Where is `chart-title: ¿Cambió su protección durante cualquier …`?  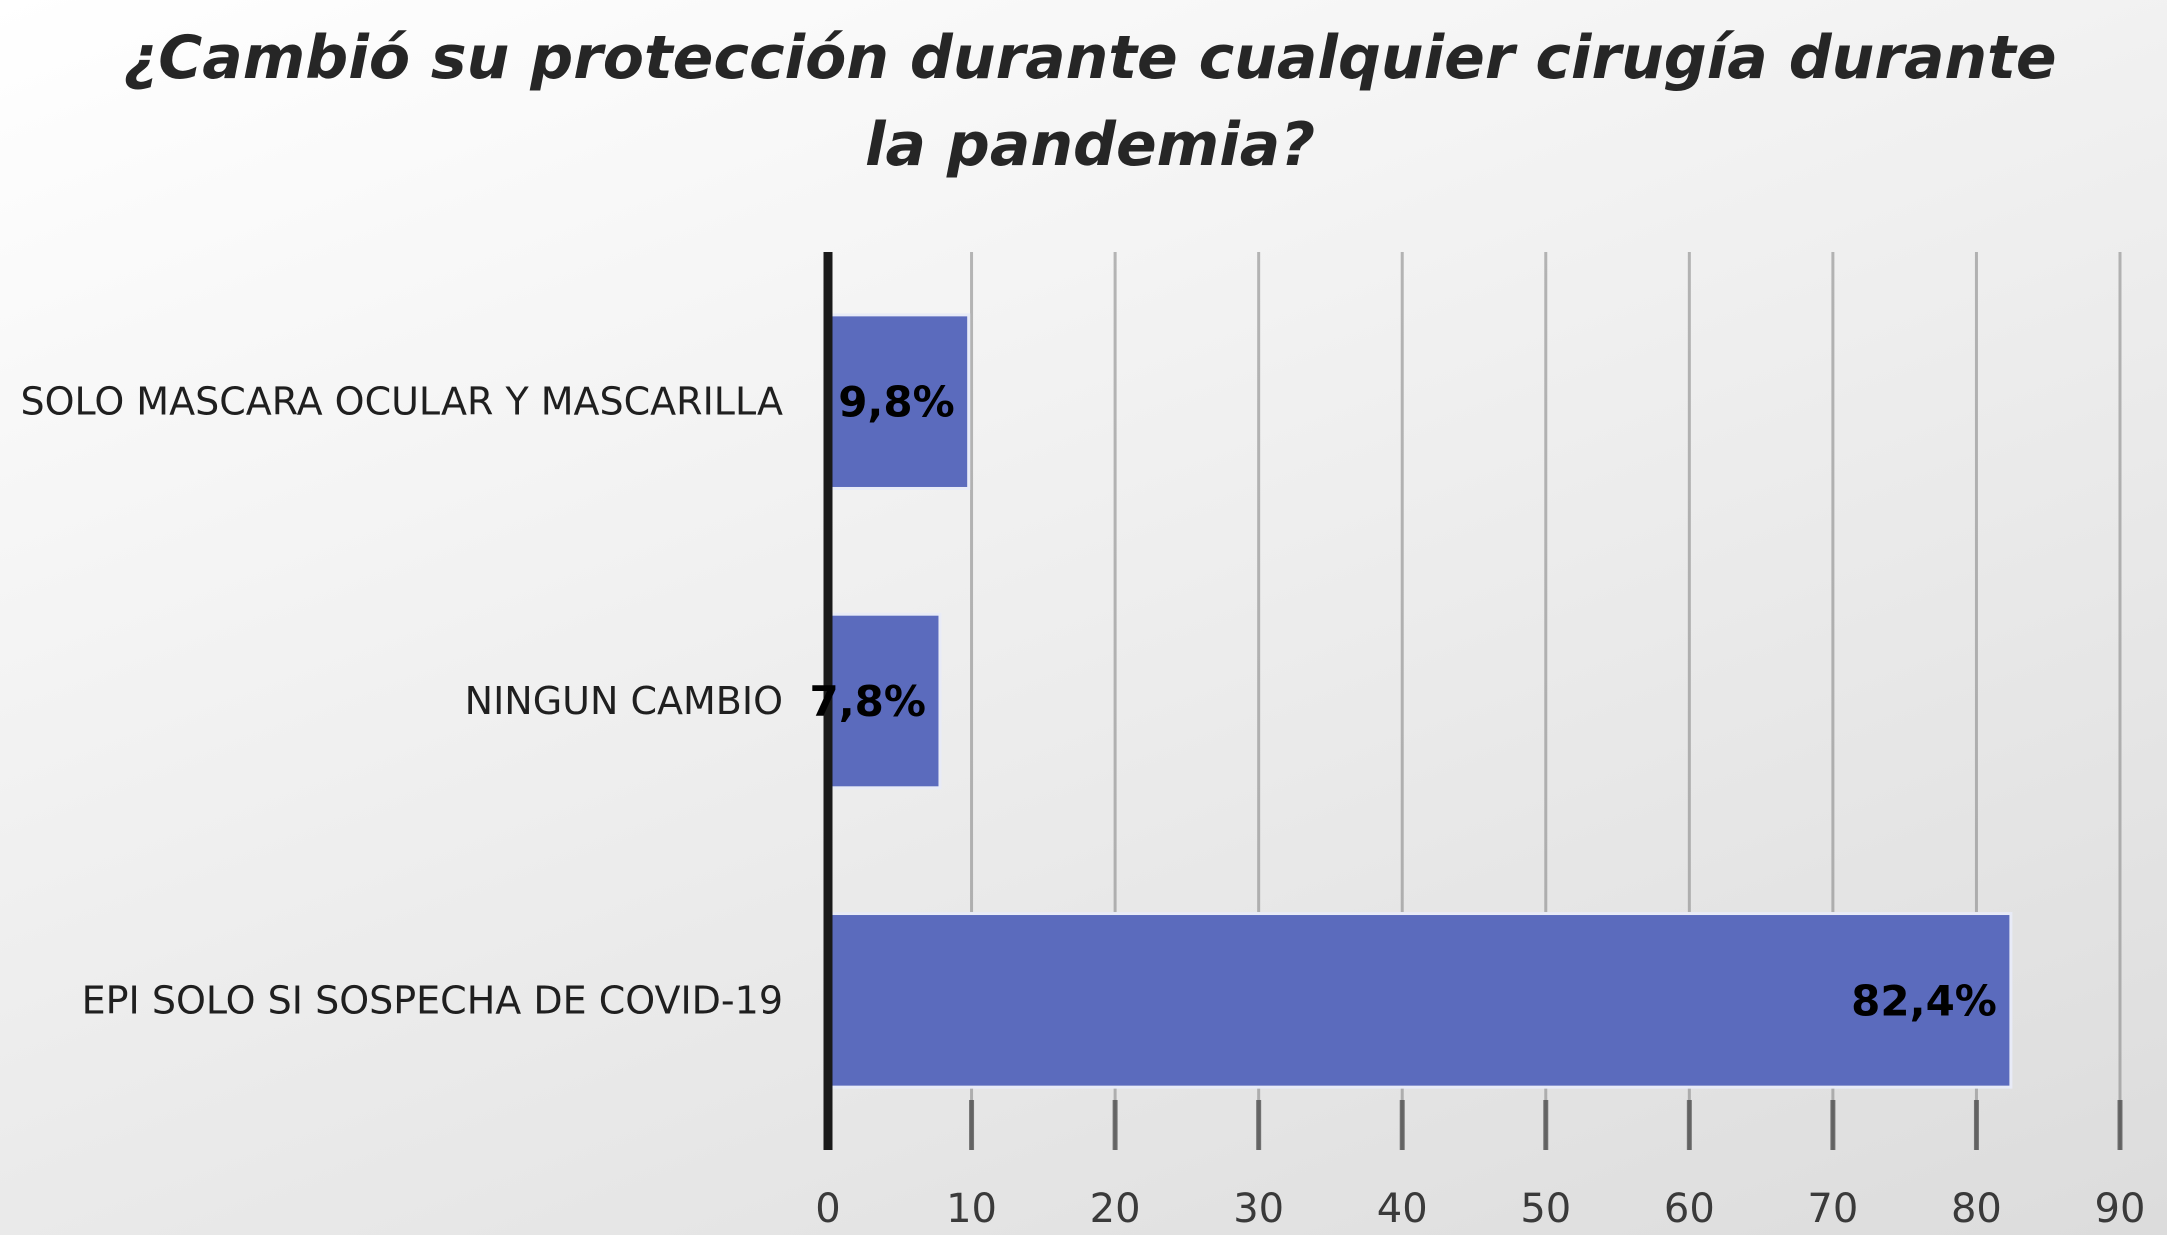 chart-title: ¿Cambió su protección durante cualquier … is located at coordinates (1089, 101).